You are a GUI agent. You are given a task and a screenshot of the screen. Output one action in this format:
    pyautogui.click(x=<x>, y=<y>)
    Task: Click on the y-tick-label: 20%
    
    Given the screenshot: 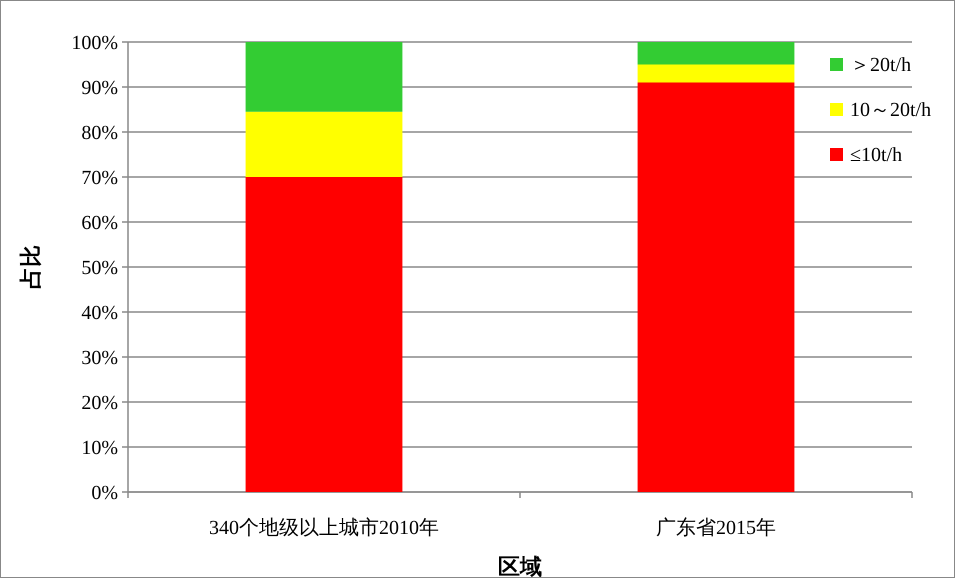 What is the action you would take?
    pyautogui.click(x=99, y=403)
    